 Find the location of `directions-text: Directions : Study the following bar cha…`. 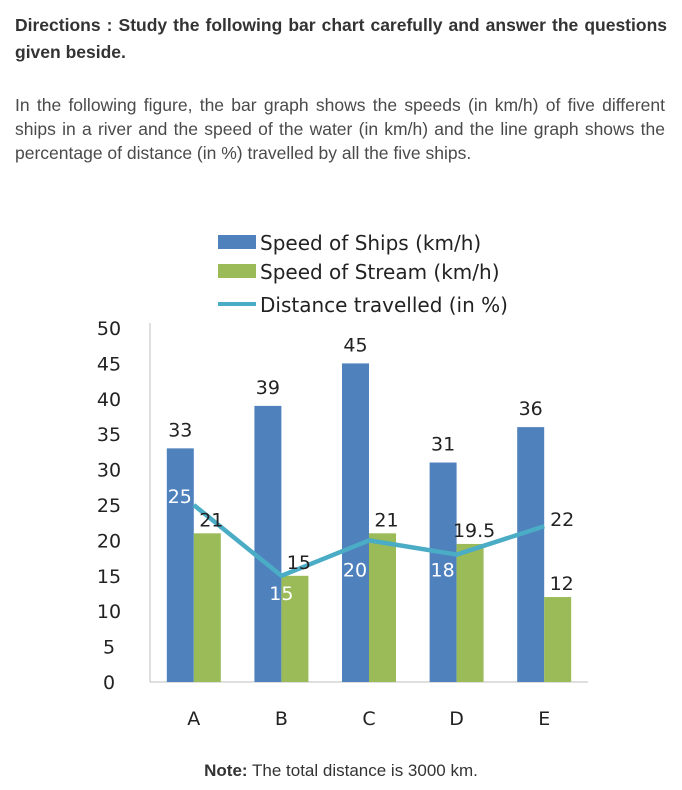

directions-text: Directions : Study the following bar cha… is located at coordinates (341, 38).